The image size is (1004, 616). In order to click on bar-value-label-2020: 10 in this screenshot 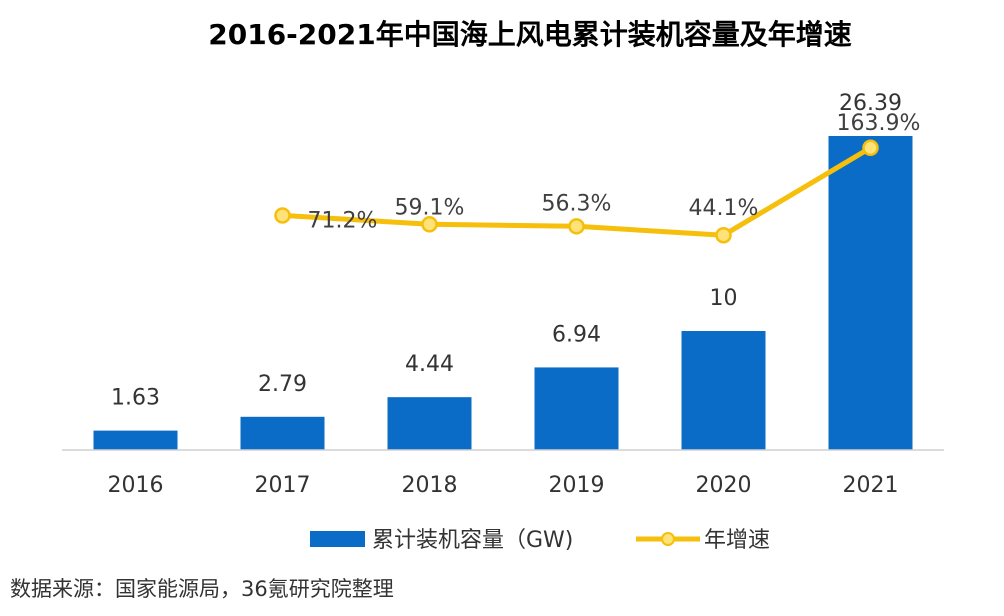, I will do `click(724, 298)`.